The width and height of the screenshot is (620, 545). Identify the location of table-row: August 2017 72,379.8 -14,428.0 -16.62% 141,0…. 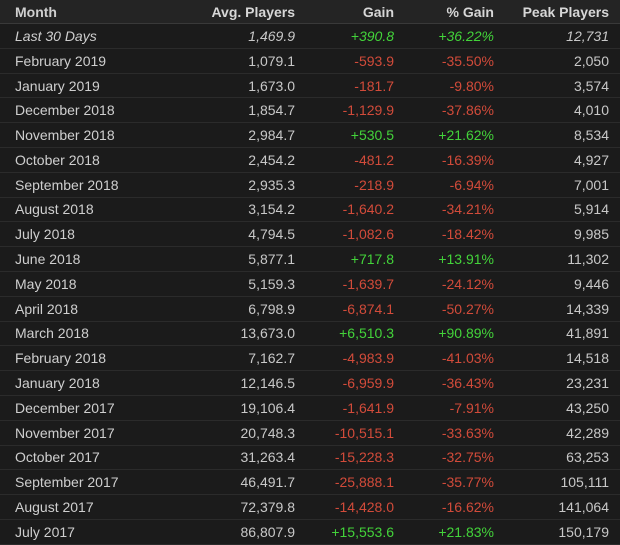
(310, 507).